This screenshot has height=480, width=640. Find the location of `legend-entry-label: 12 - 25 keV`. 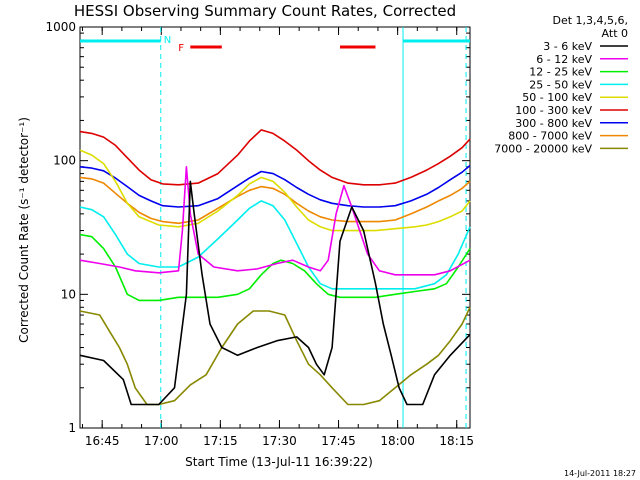

legend-entry-label: 12 - 25 keV is located at coordinates (560, 72).